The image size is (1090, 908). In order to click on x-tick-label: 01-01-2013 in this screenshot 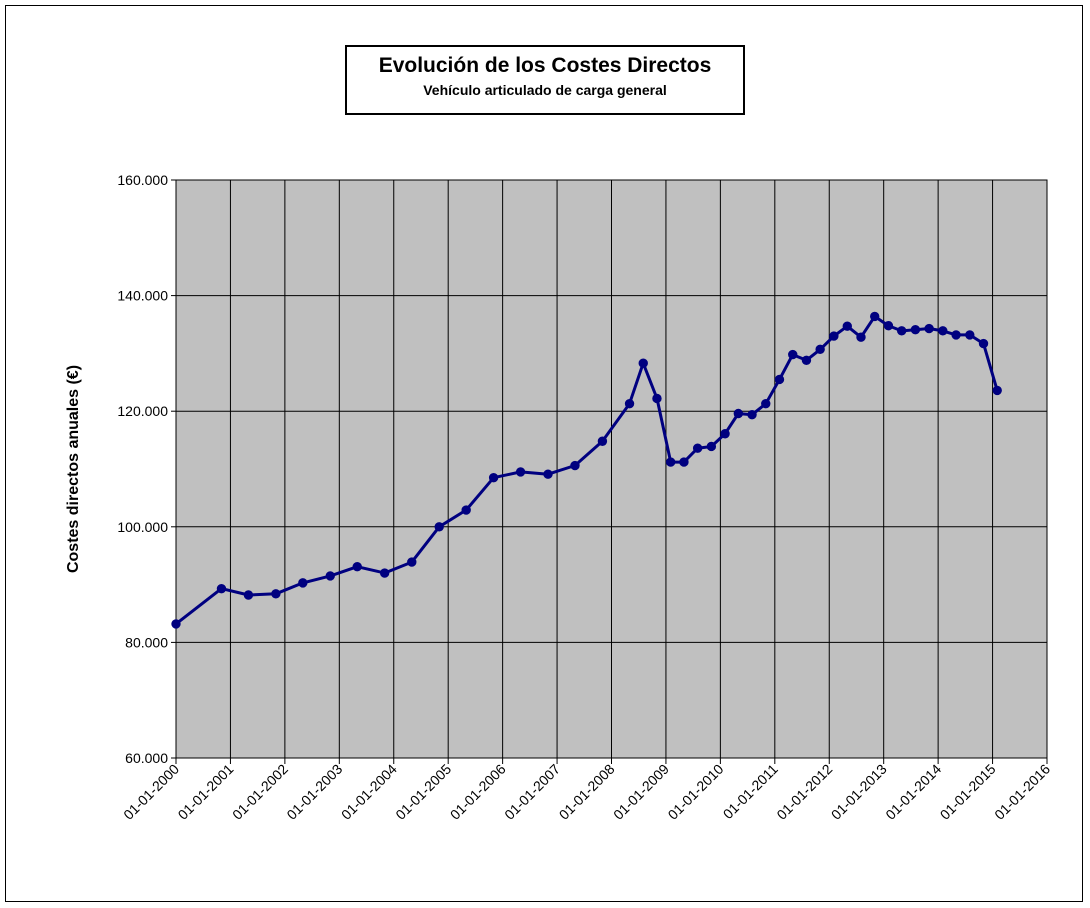, I will do `click(859, 792)`.